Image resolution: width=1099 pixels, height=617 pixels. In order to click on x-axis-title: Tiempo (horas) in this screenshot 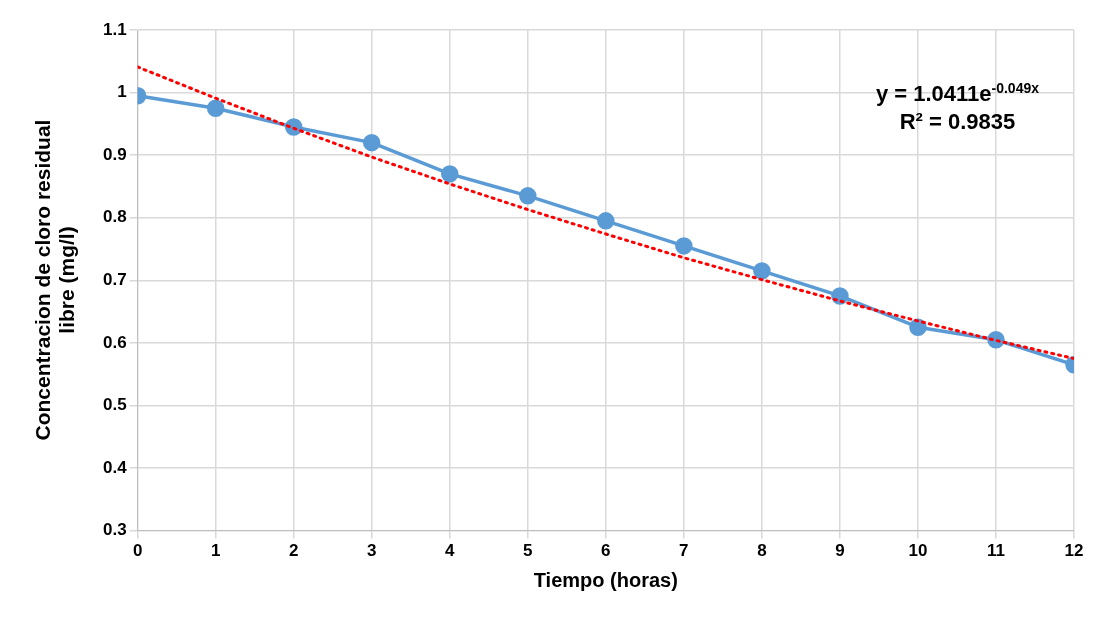, I will do `click(605, 579)`.